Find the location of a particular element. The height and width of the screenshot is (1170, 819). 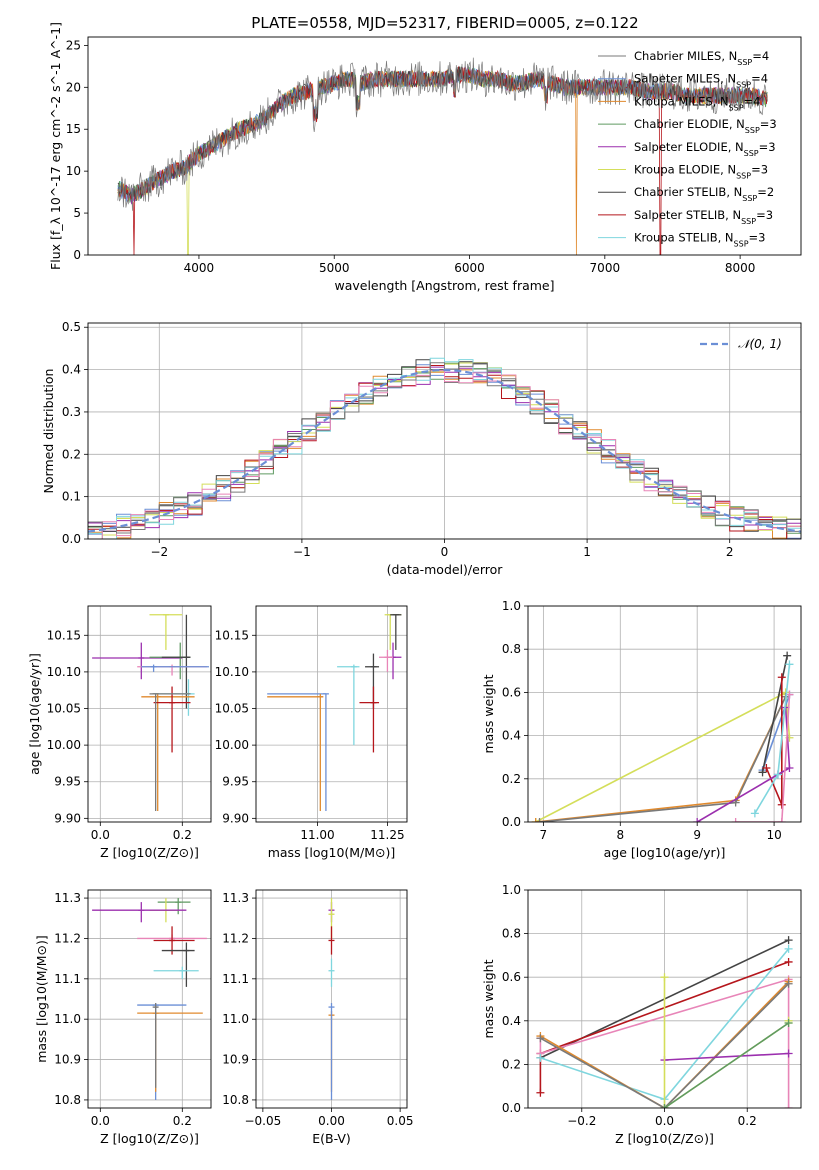

x-tick-label: 8000 is located at coordinates (740, 268).